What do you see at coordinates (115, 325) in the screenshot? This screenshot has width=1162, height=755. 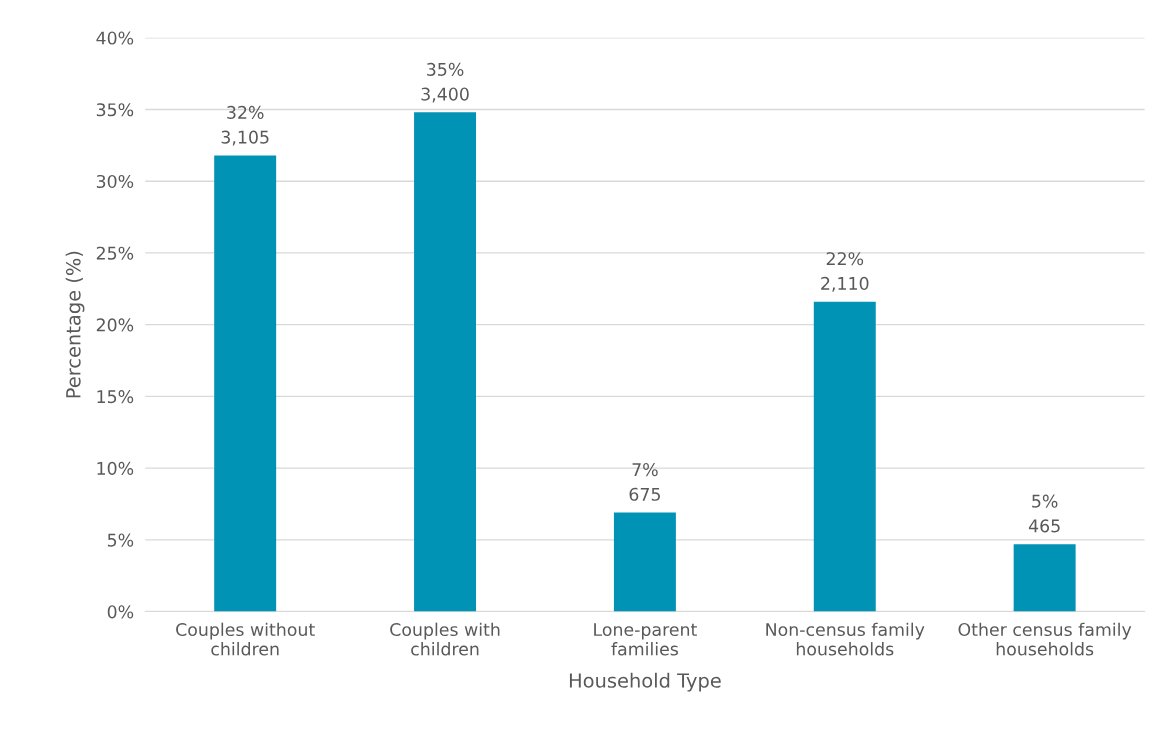 I see `y-tick-label: 20%` at bounding box center [115, 325].